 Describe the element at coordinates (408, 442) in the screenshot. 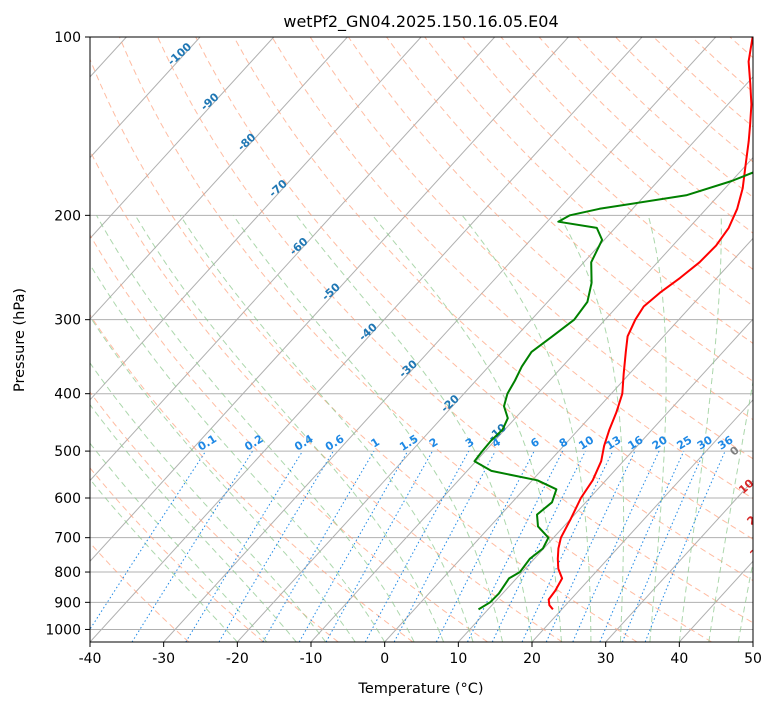

I see `mixing-ratio-label: 1.5` at that location.